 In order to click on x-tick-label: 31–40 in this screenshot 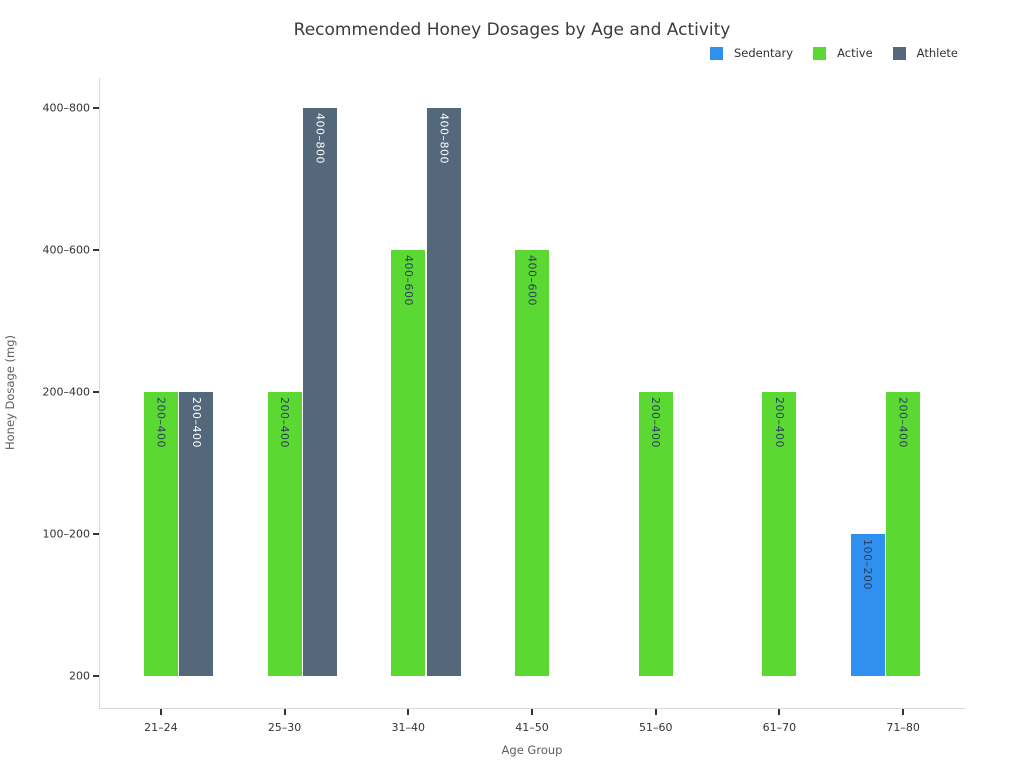, I will do `click(408, 727)`.